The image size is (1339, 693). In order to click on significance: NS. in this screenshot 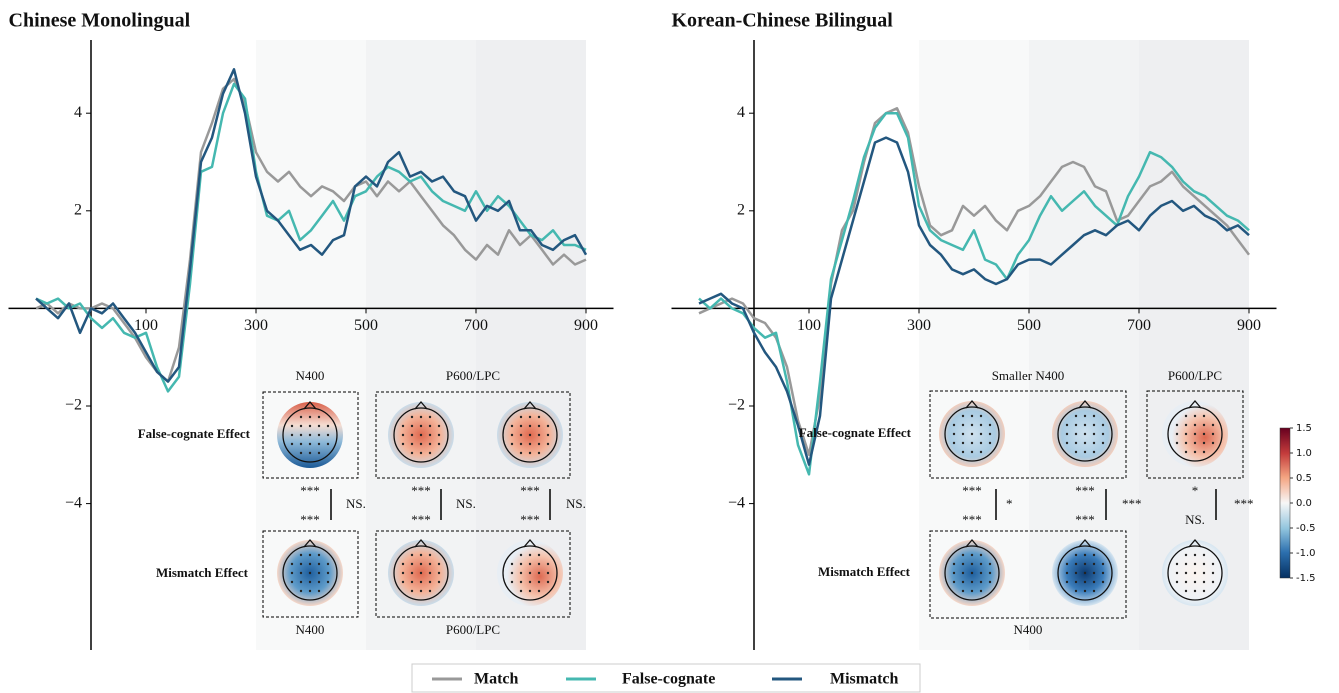, I will do `click(576, 503)`.